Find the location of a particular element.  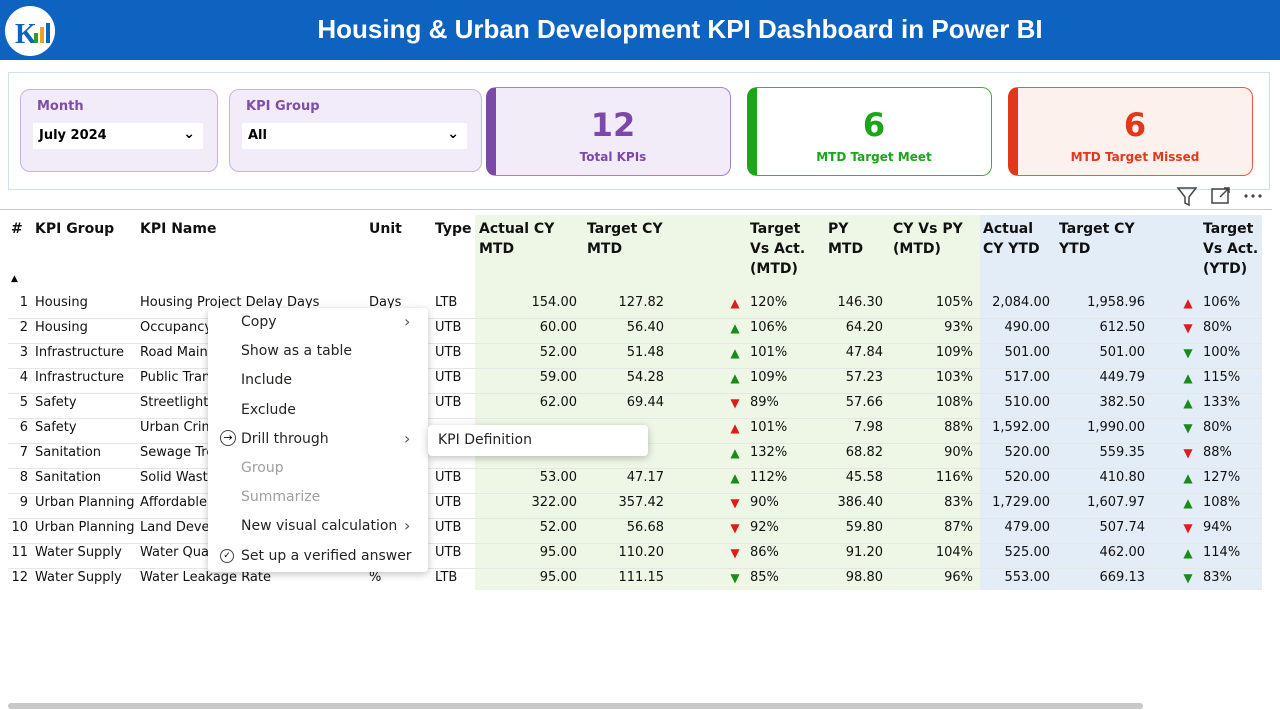

table-cell: 7.98 is located at coordinates (868, 427).